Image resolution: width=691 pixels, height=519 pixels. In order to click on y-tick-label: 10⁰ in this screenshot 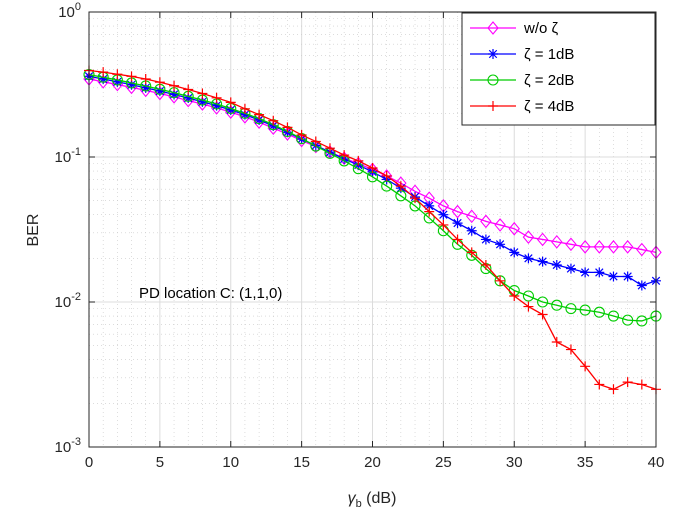, I will do `click(69, 11)`.